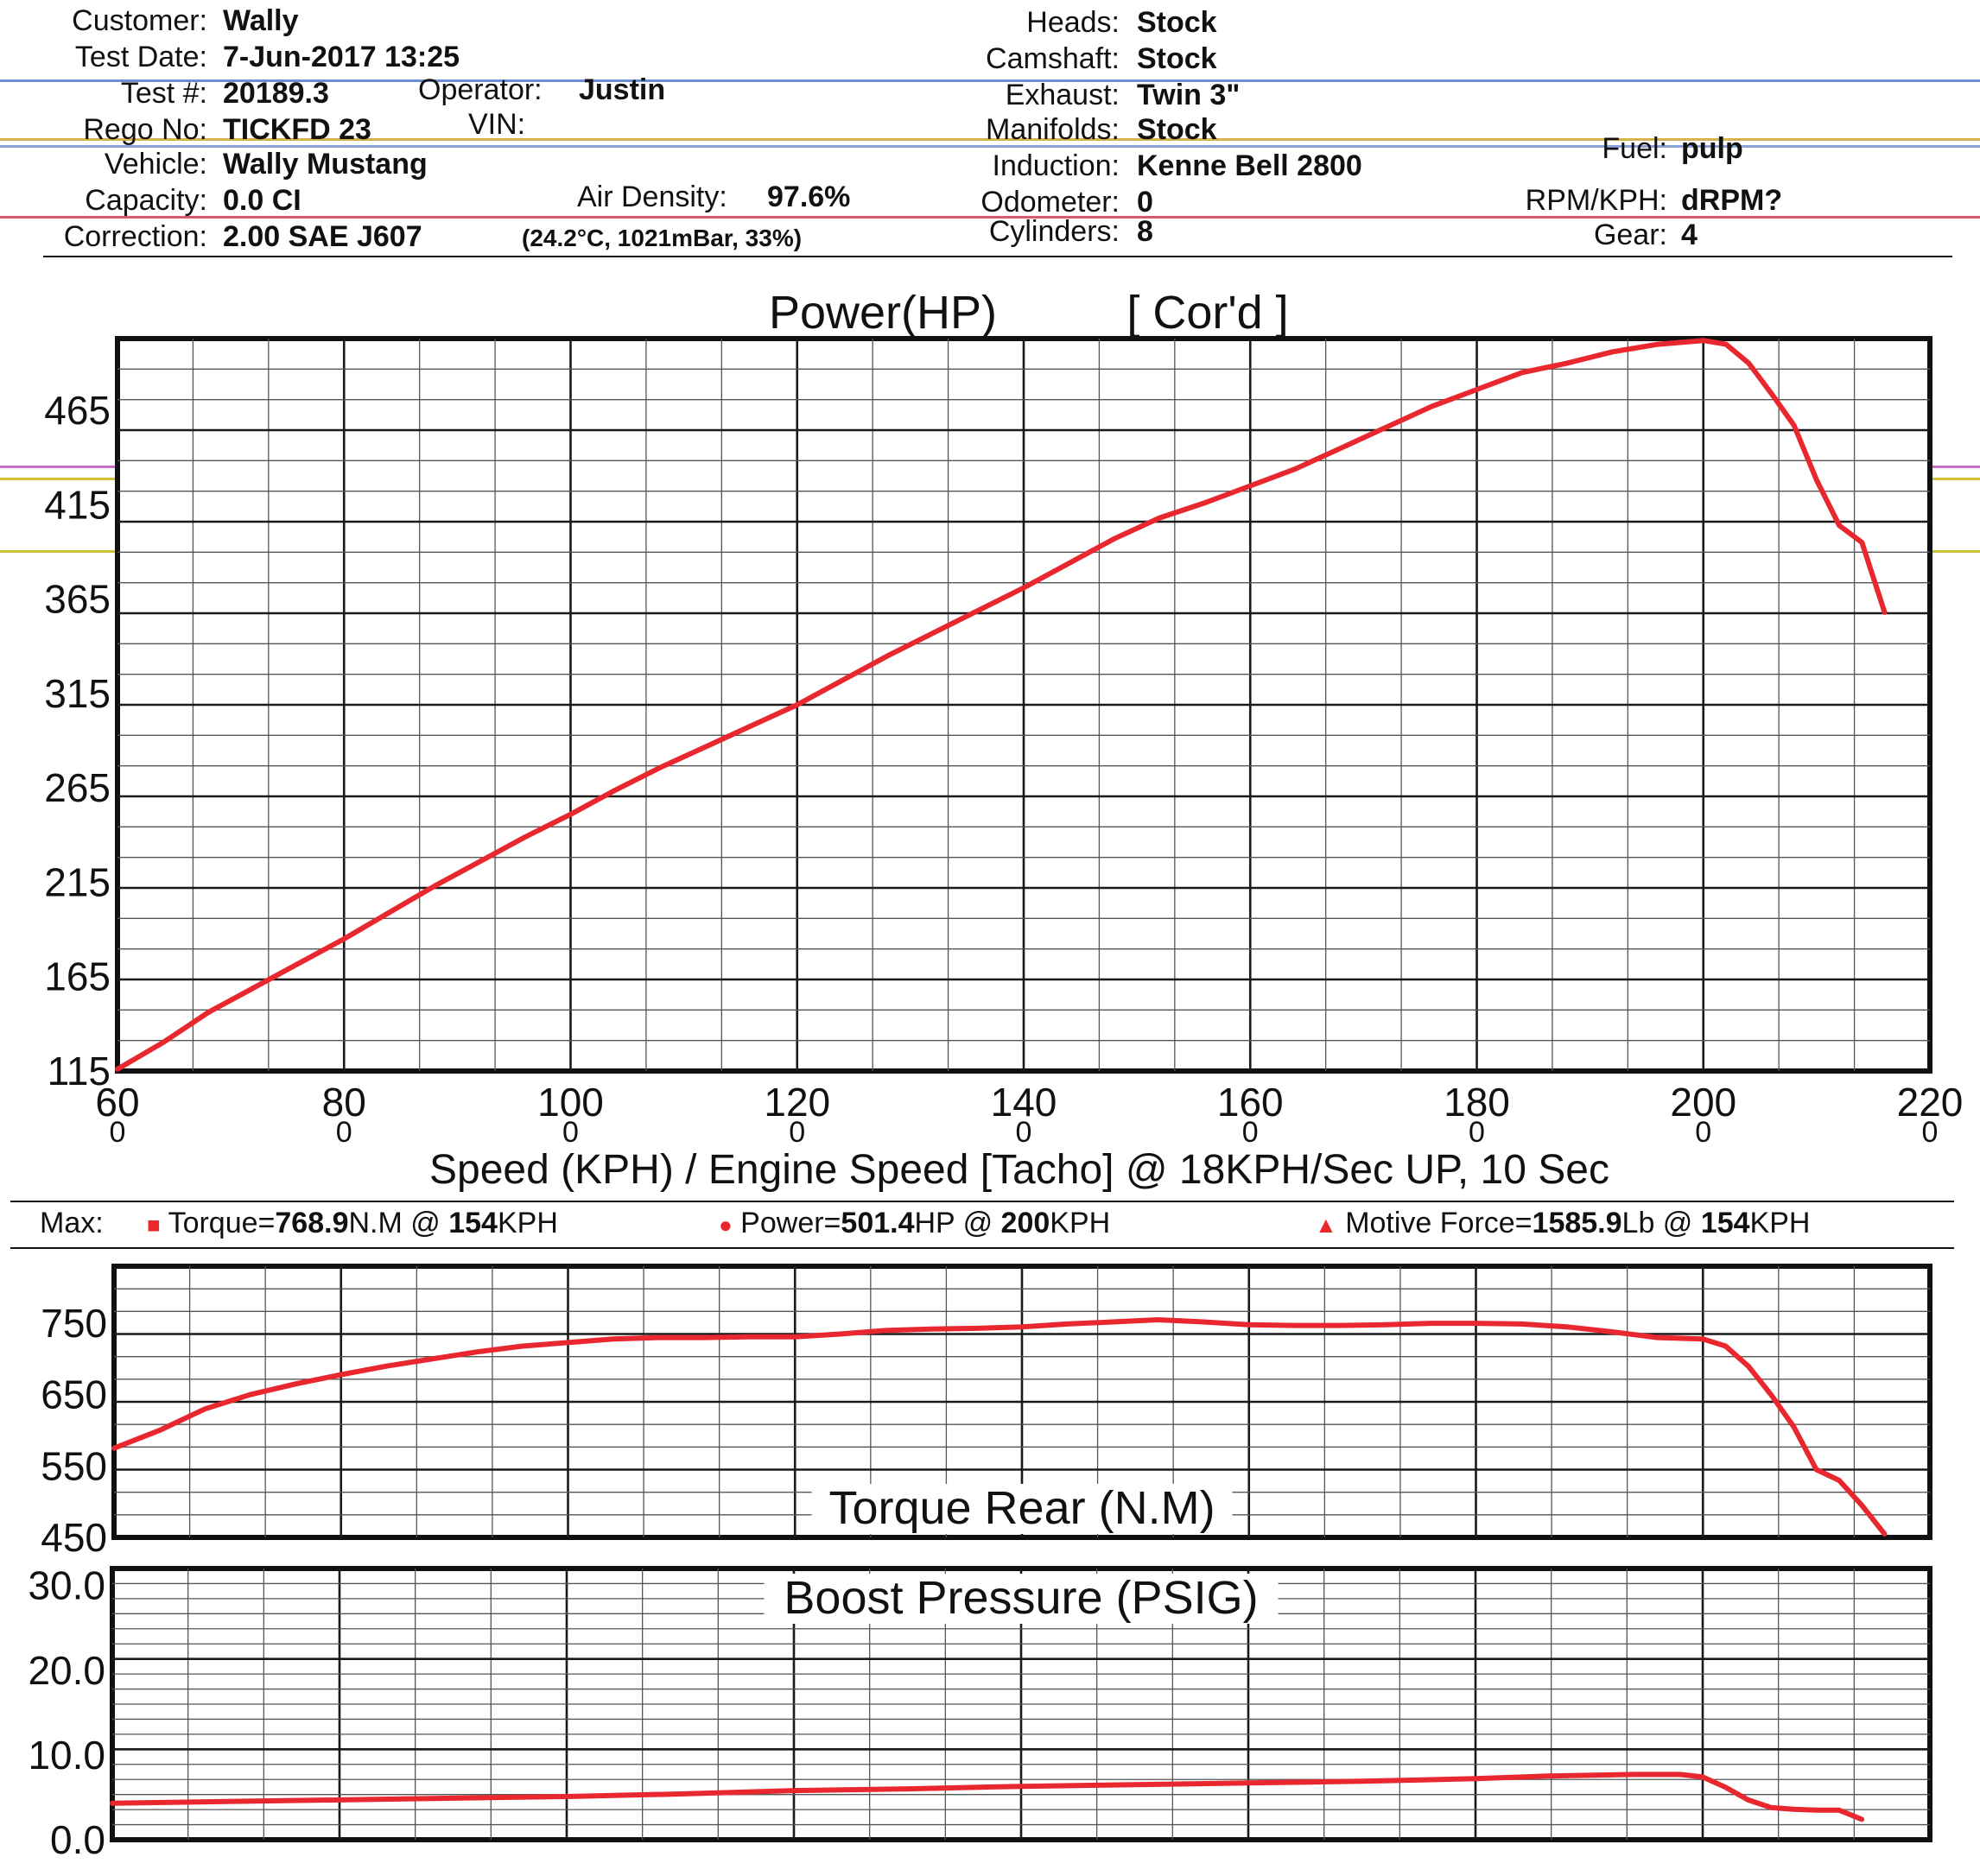  What do you see at coordinates (1025, 1223) in the screenshot?
I see `max-power-at: 200` at bounding box center [1025, 1223].